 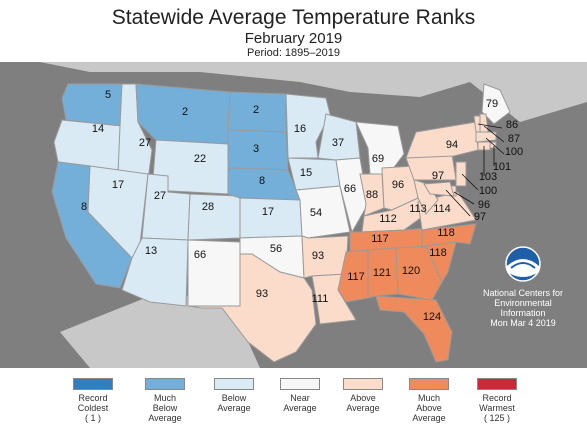 What do you see at coordinates (432, 317) in the screenshot?
I see `rank-label-fl: 124` at bounding box center [432, 317].